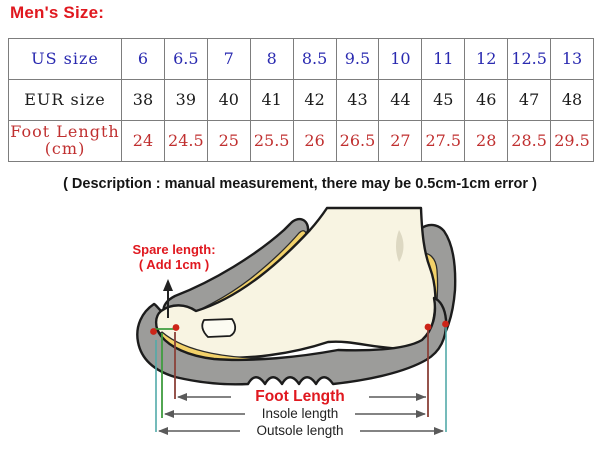  What do you see at coordinates (292, 341) in the screenshot?
I see `outsole-shape` at bounding box center [292, 341].